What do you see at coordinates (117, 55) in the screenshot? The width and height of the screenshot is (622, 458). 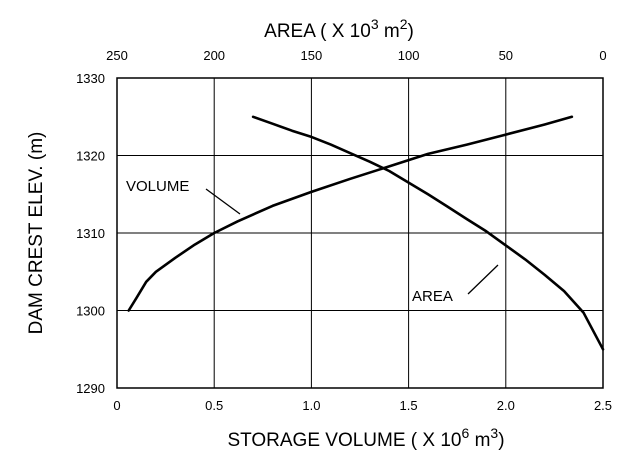 I see `top-tick-label: 250` at bounding box center [117, 55].